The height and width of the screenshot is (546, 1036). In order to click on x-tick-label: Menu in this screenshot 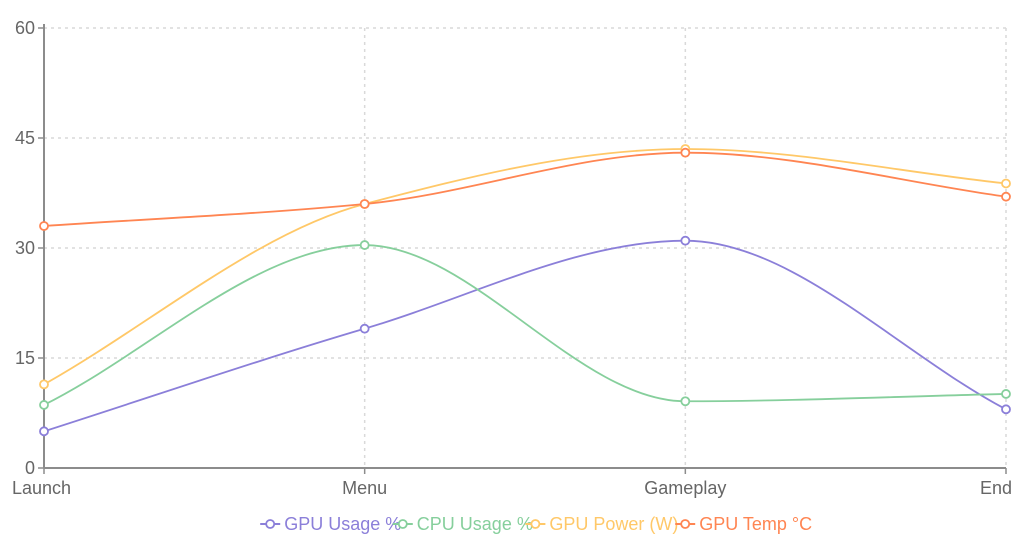, I will do `click(364, 488)`.